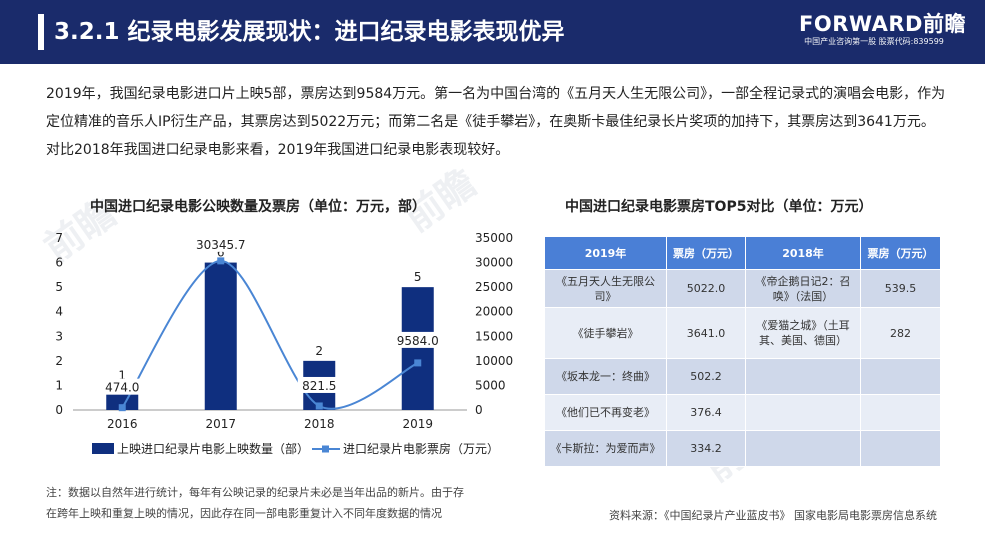 The height and width of the screenshot is (553, 985). What do you see at coordinates (325, 449) in the screenshot?
I see `legend-line-marker` at bounding box center [325, 449].